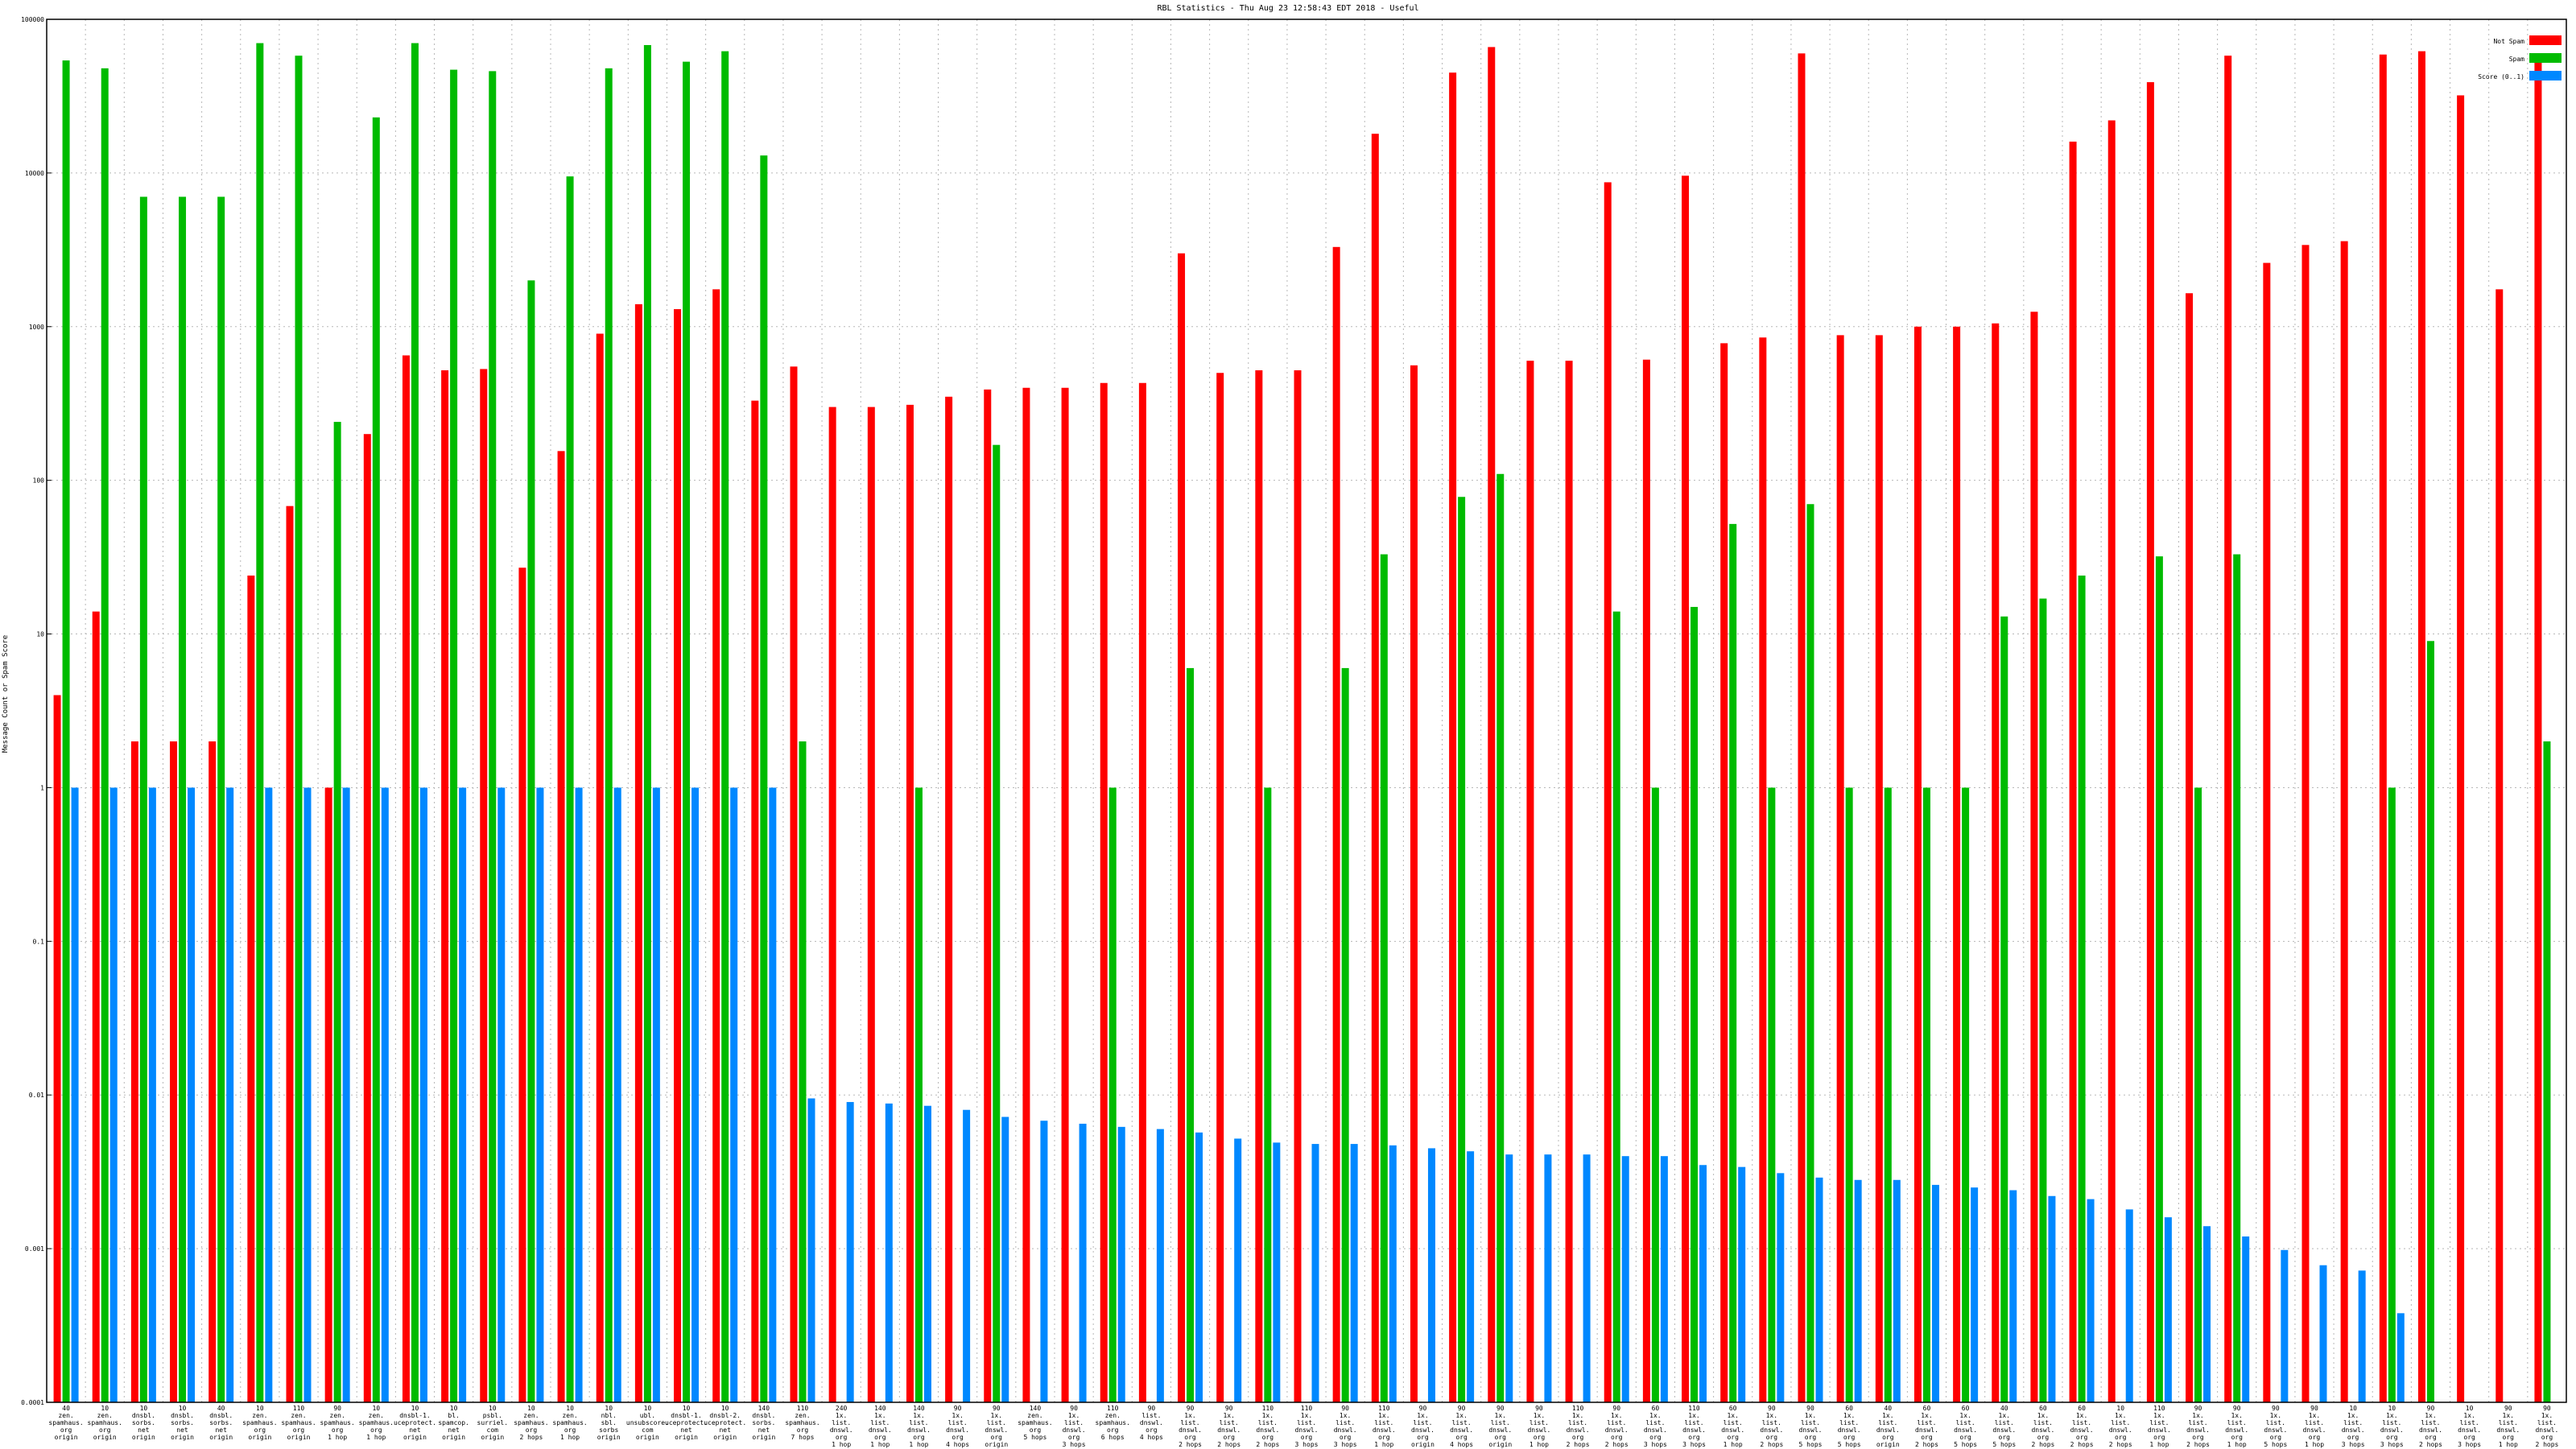 The width and height of the screenshot is (2576, 1449). What do you see at coordinates (40, 634) in the screenshot?
I see `y-tick-label: 10` at bounding box center [40, 634].